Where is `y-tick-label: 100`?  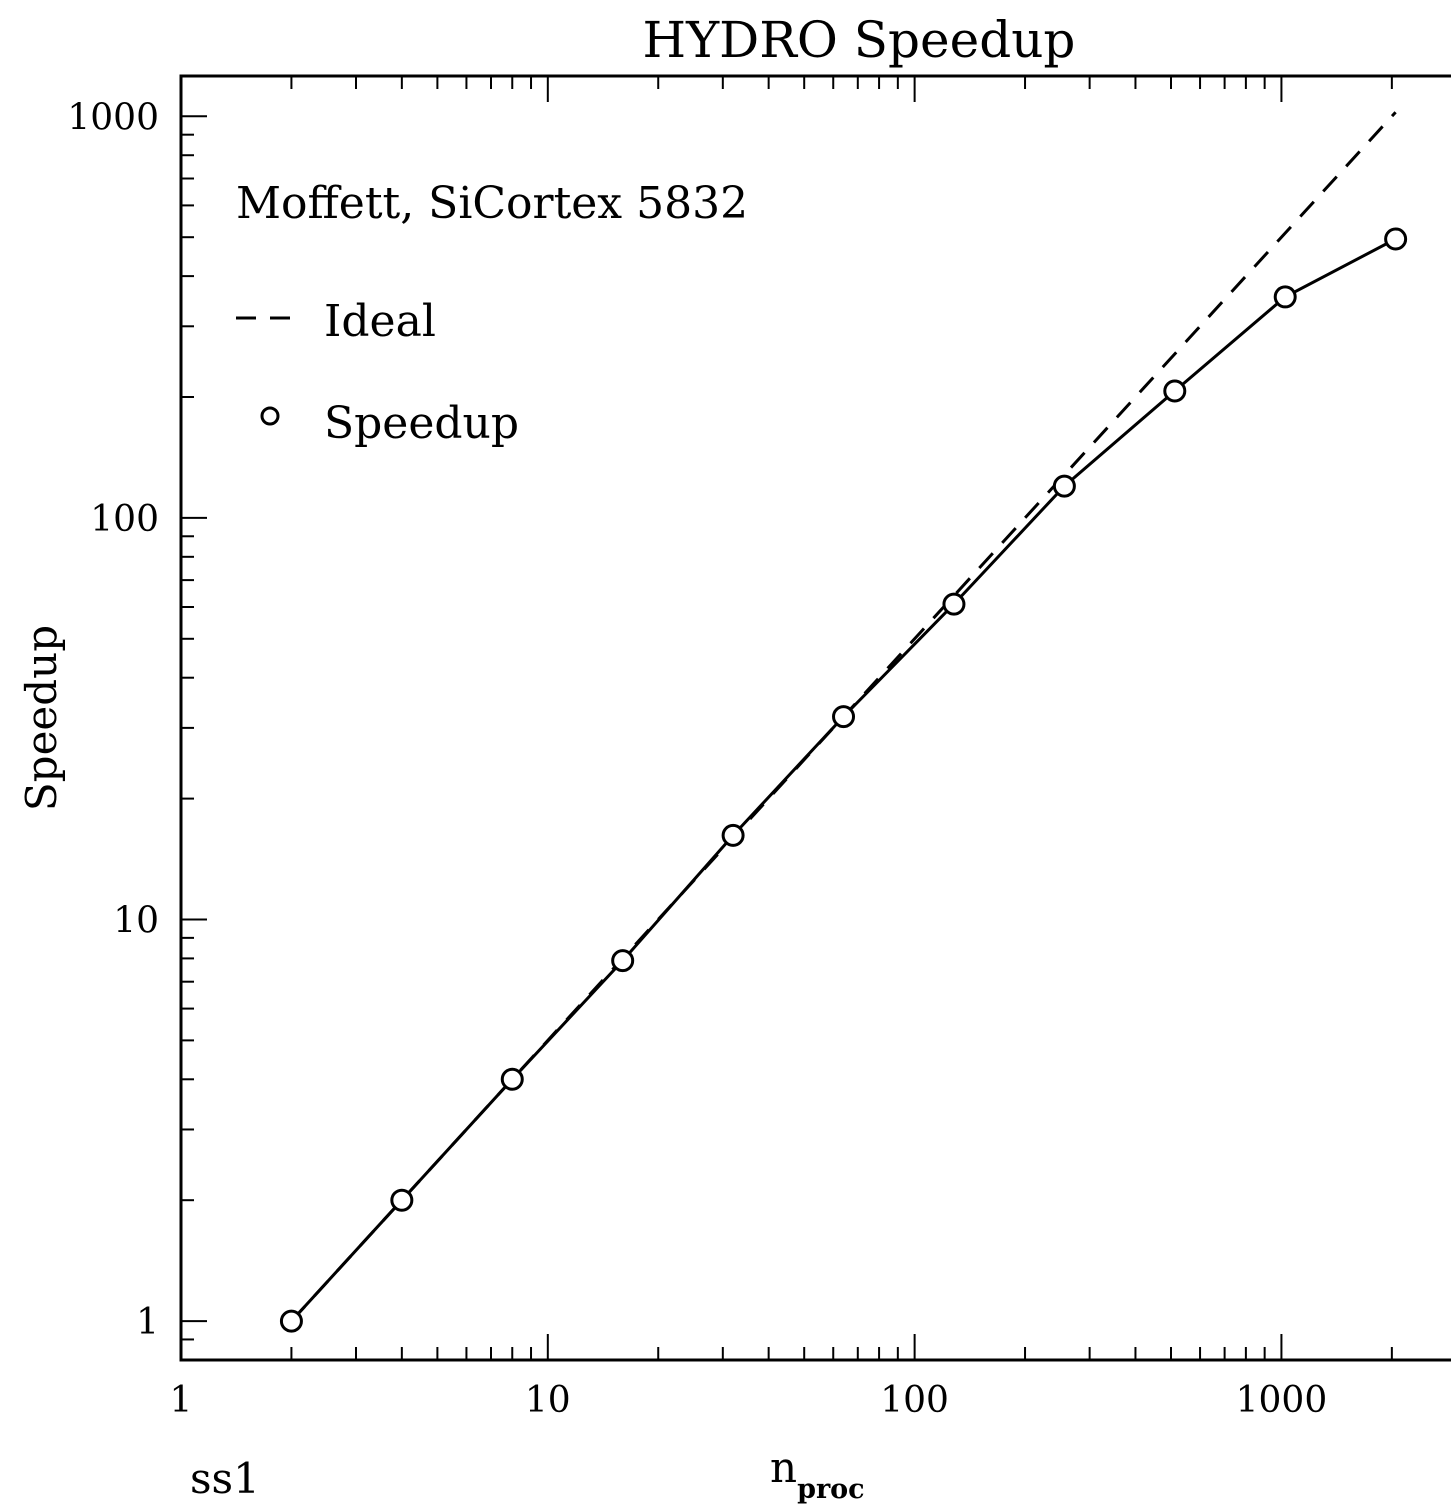 y-tick-label: 100 is located at coordinates (124, 519).